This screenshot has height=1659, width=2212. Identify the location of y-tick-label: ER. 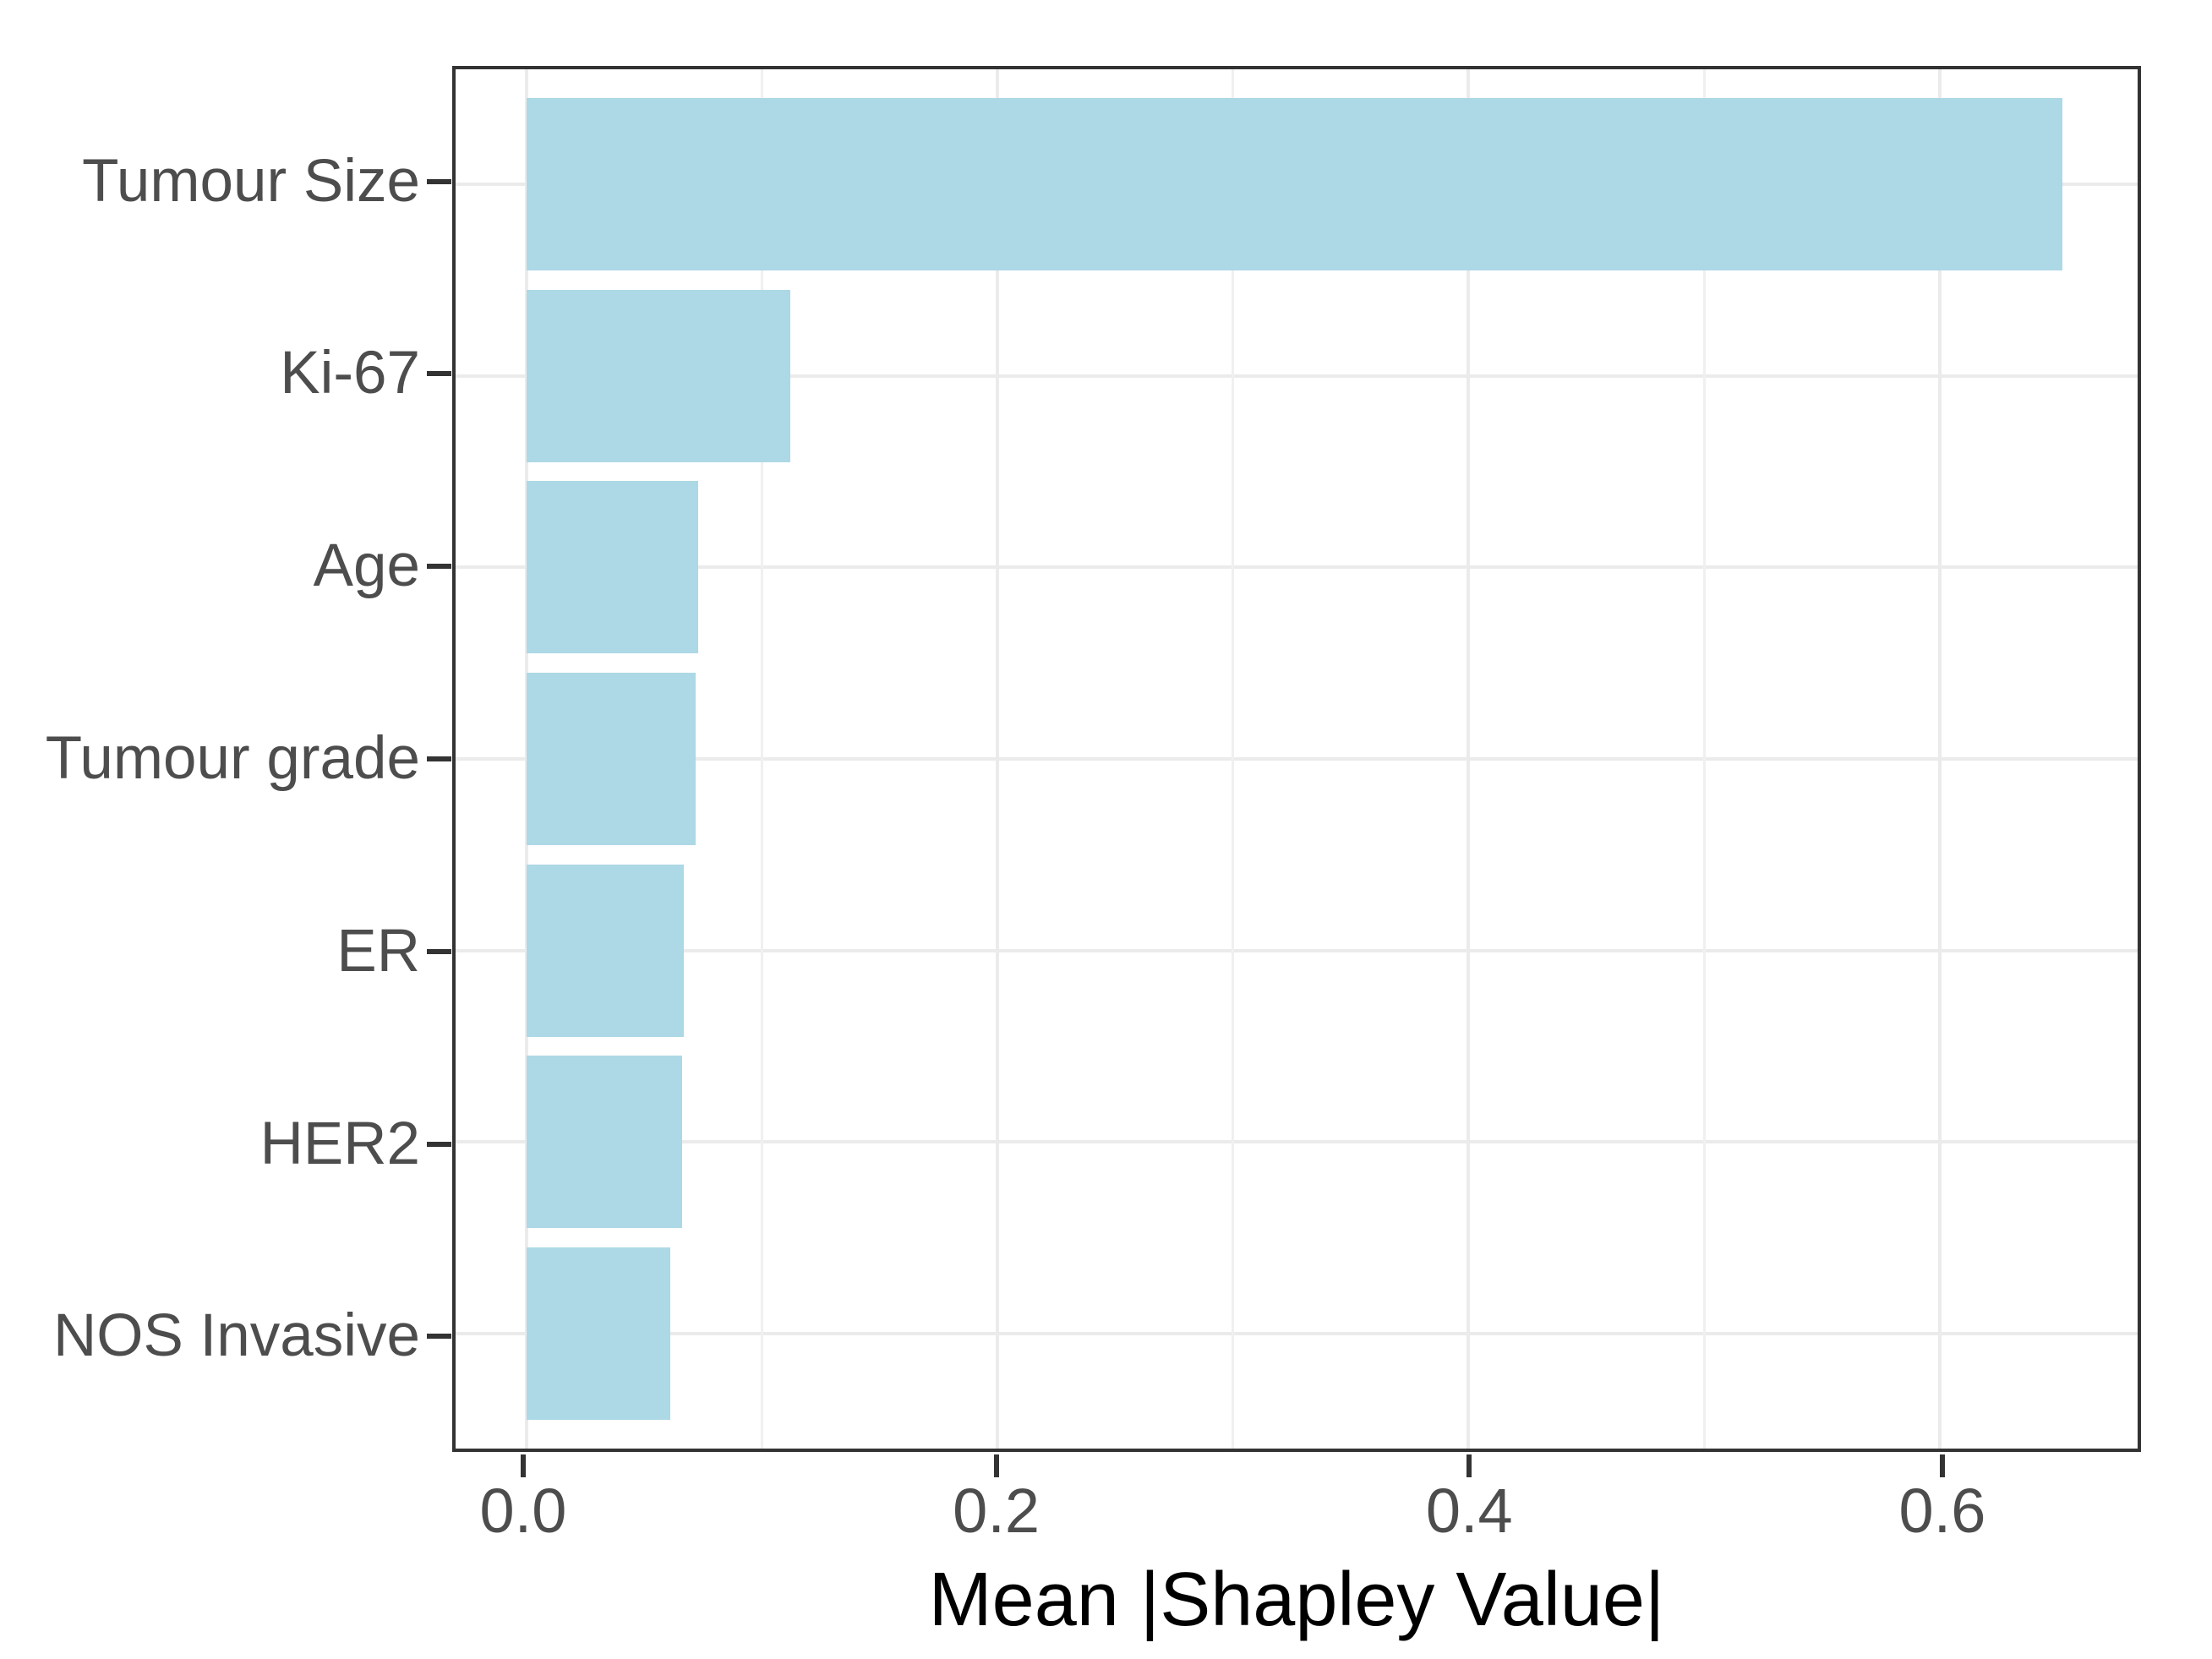
(378, 951).